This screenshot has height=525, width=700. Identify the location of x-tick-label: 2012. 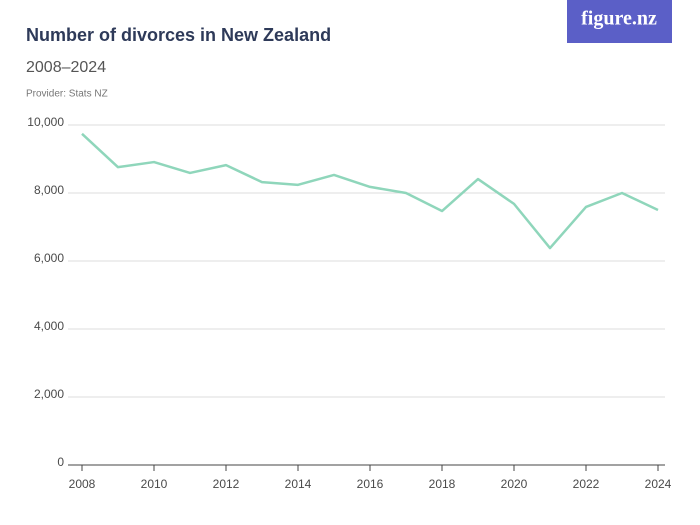
(226, 484).